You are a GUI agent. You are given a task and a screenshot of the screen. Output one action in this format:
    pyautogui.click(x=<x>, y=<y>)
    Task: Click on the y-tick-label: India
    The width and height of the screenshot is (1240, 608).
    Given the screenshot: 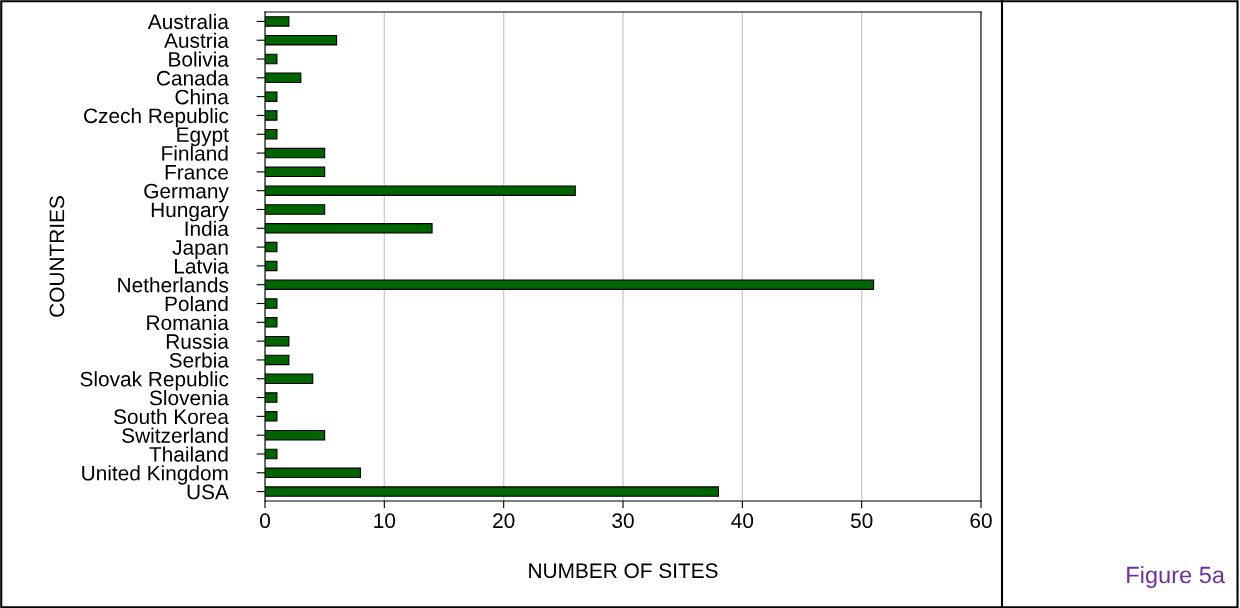 What is the action you would take?
    pyautogui.click(x=207, y=228)
    